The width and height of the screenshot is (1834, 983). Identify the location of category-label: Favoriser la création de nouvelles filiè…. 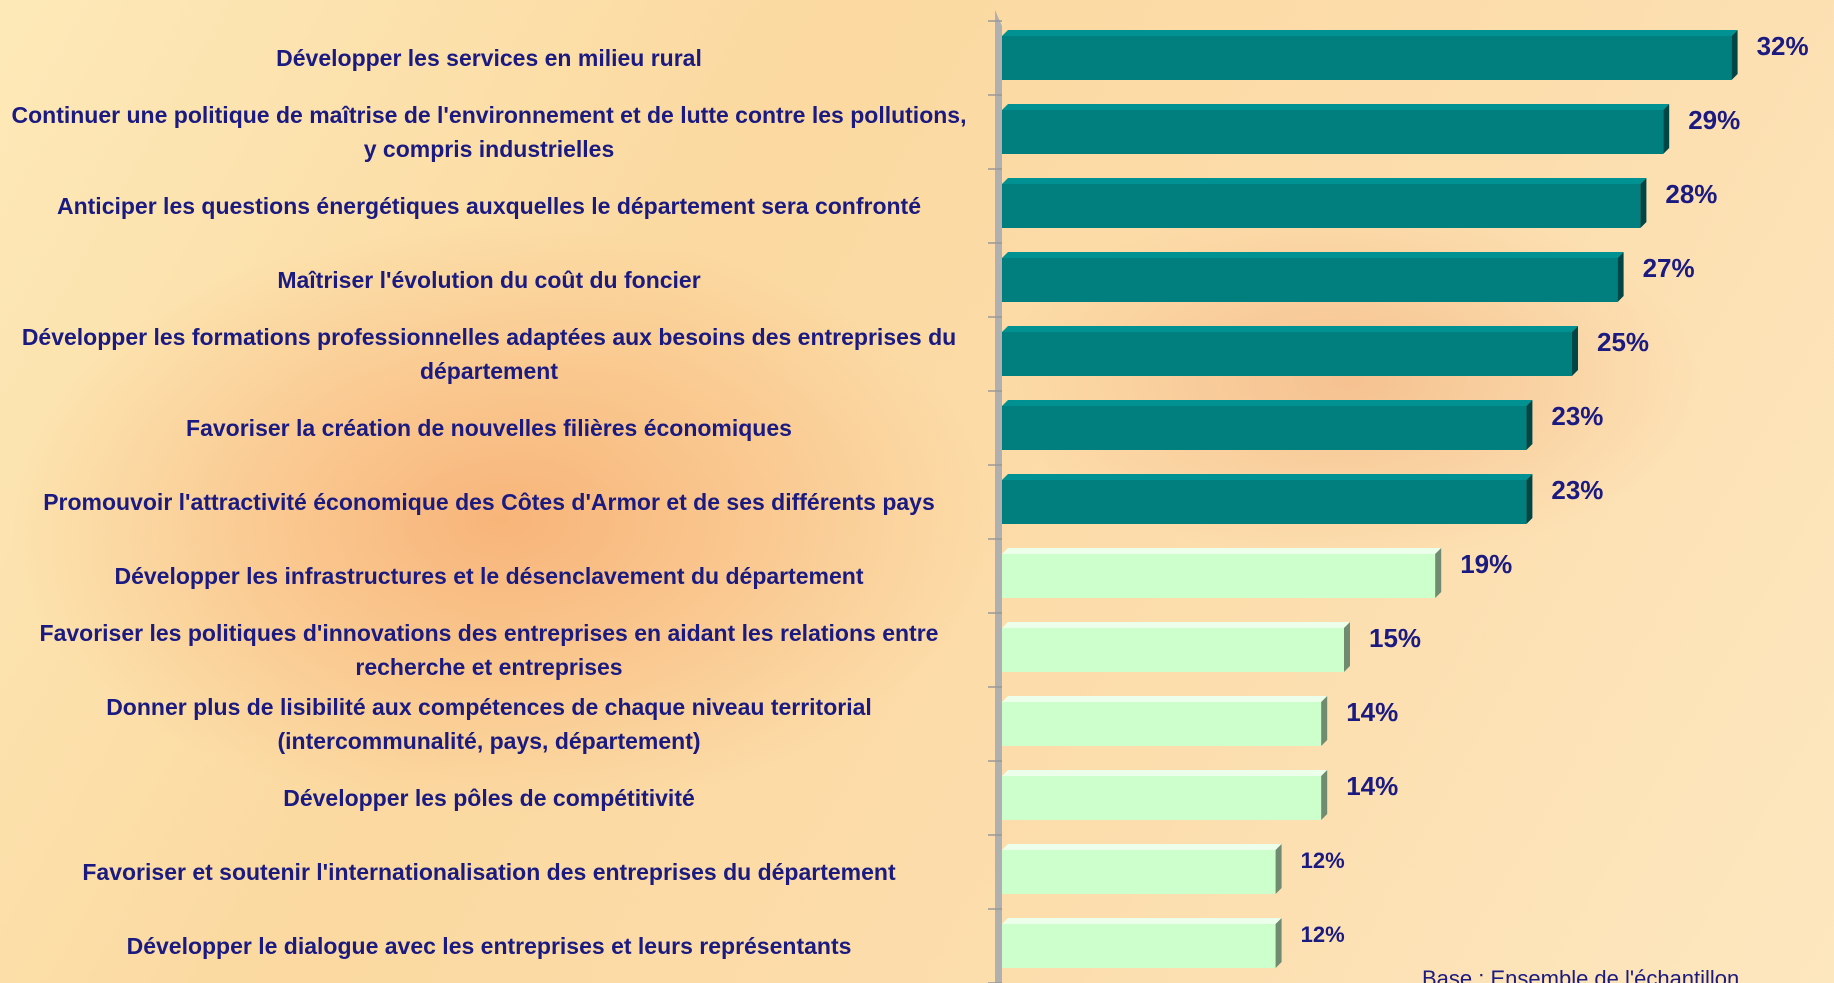
(489, 428).